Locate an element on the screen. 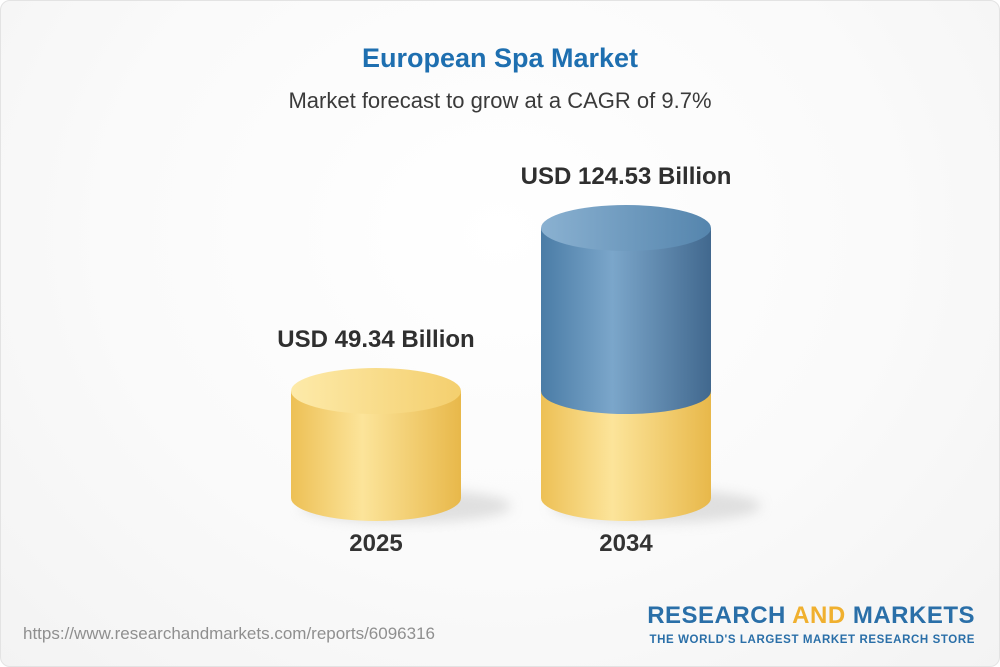 This screenshot has width=1000, height=667. value-label-2034: USD 124.53 Billion is located at coordinates (626, 176).